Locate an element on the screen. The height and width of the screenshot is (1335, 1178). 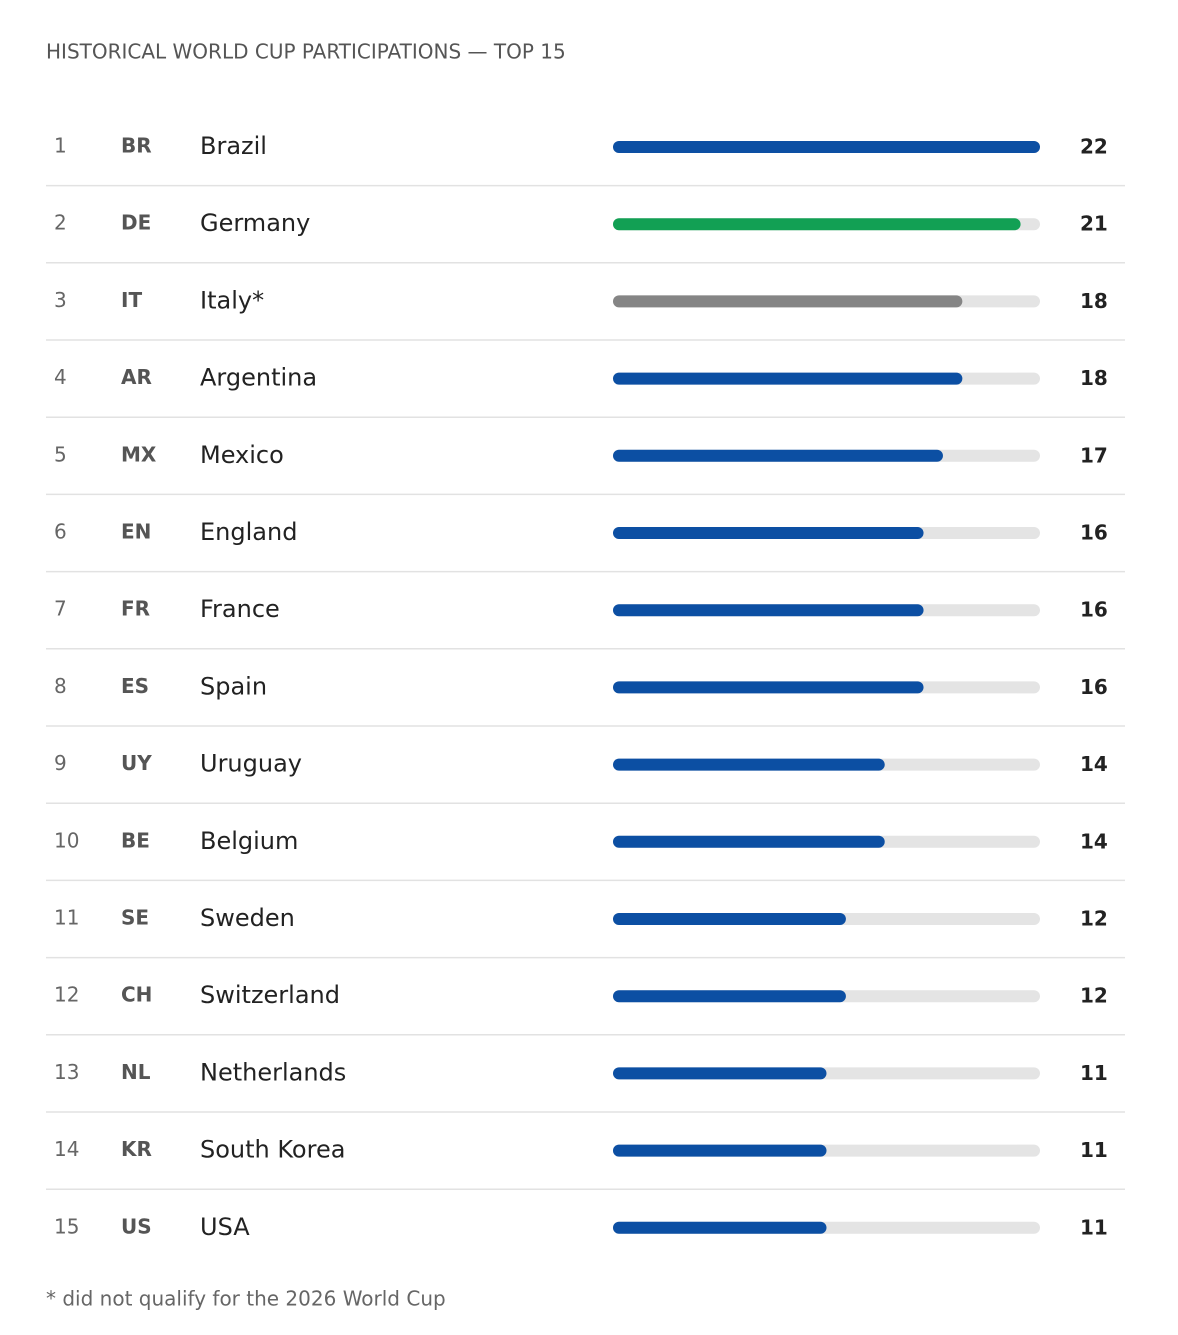
country-name: France is located at coordinates (240, 609).